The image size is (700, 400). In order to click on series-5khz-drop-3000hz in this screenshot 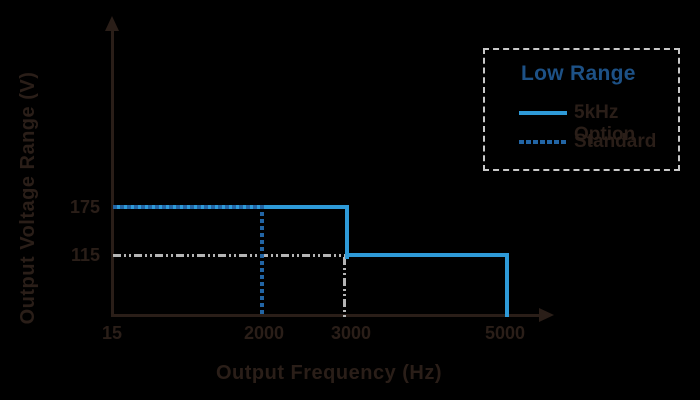, I will do `click(347, 232)`.